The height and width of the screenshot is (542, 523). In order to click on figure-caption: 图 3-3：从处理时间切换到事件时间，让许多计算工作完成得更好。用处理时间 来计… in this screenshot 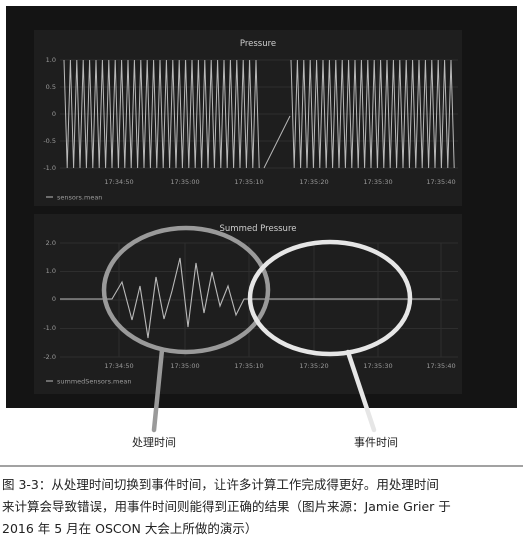, I will do `click(261, 507)`.